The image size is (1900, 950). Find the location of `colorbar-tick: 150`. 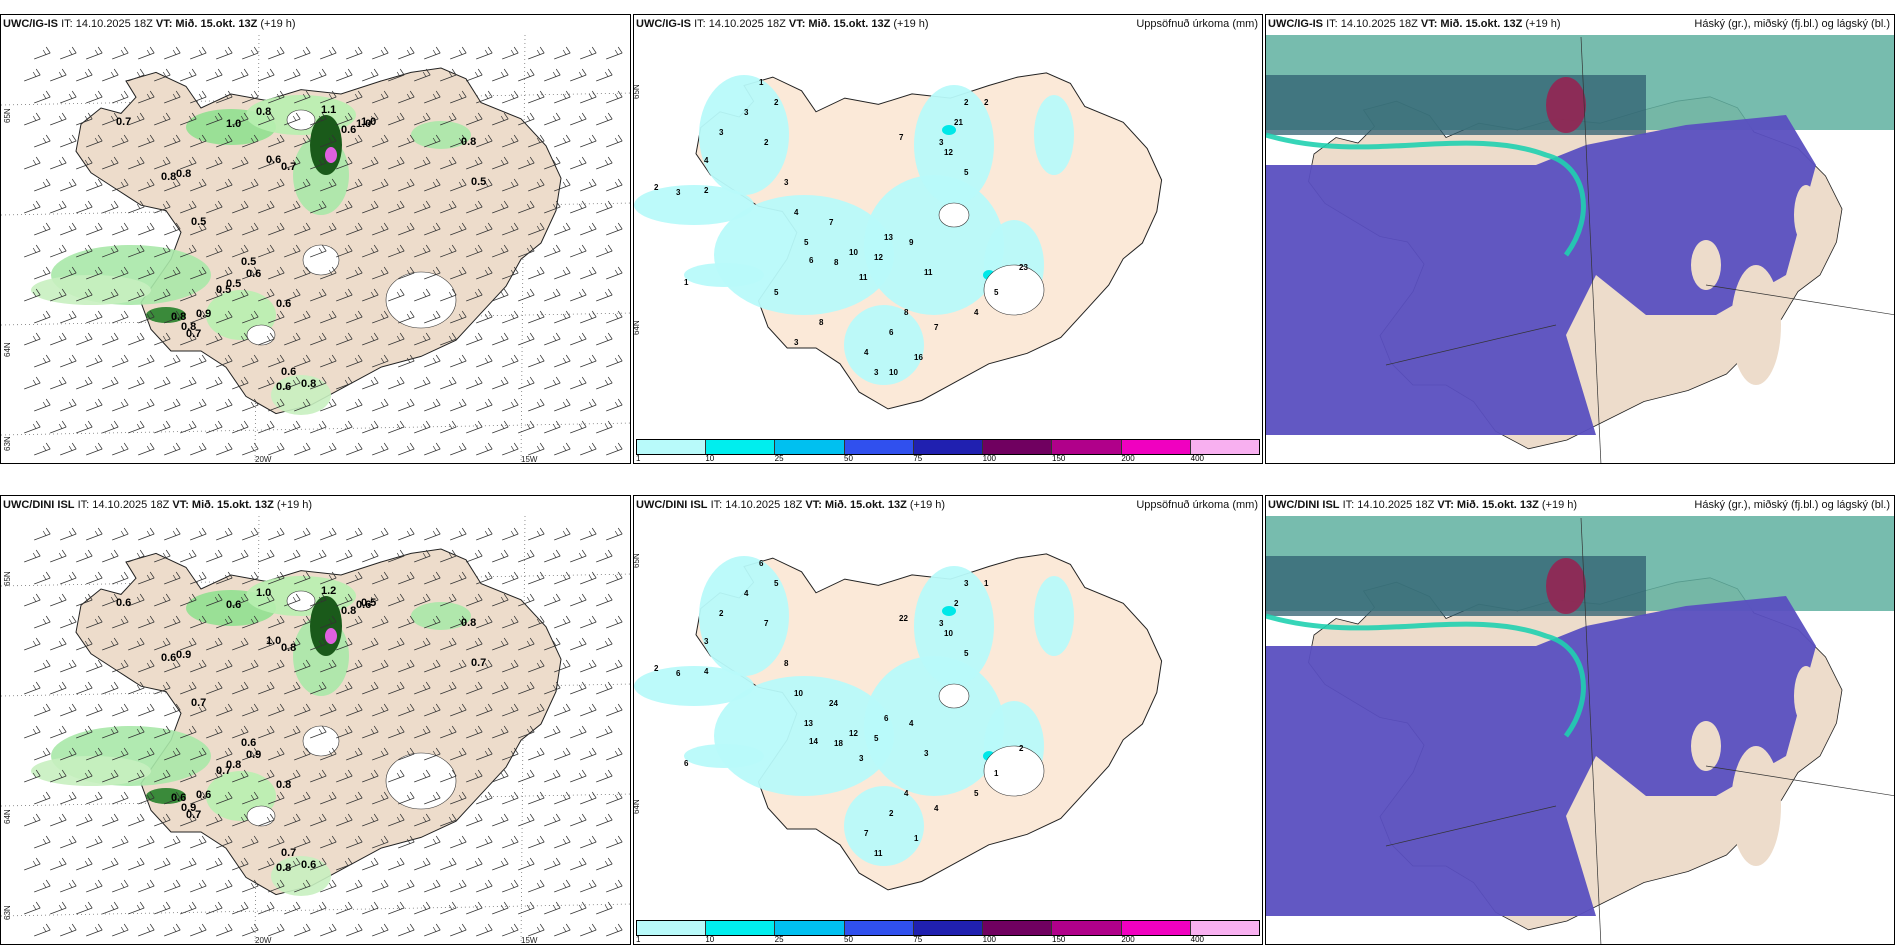

colorbar-tick: 150 is located at coordinates (1059, 939).